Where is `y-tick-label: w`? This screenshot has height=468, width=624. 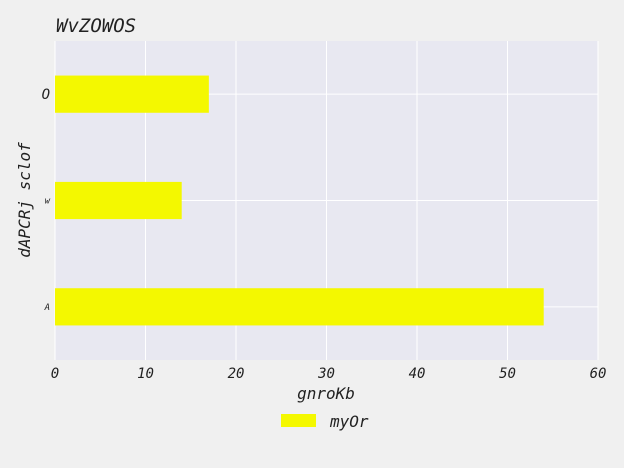 y-tick-label: w is located at coordinates (48, 202).